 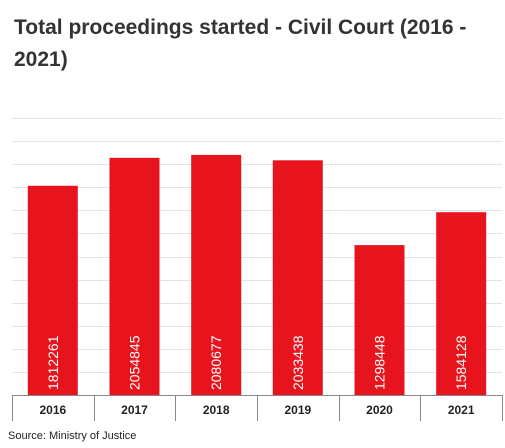 I want to click on x-axis: 2016 2017 2018 2019 2020 2021, so click(x=257, y=408).